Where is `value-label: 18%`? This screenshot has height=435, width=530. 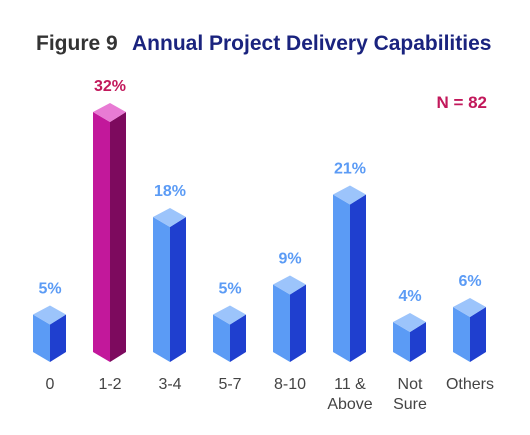 value-label: 18% is located at coordinates (170, 191).